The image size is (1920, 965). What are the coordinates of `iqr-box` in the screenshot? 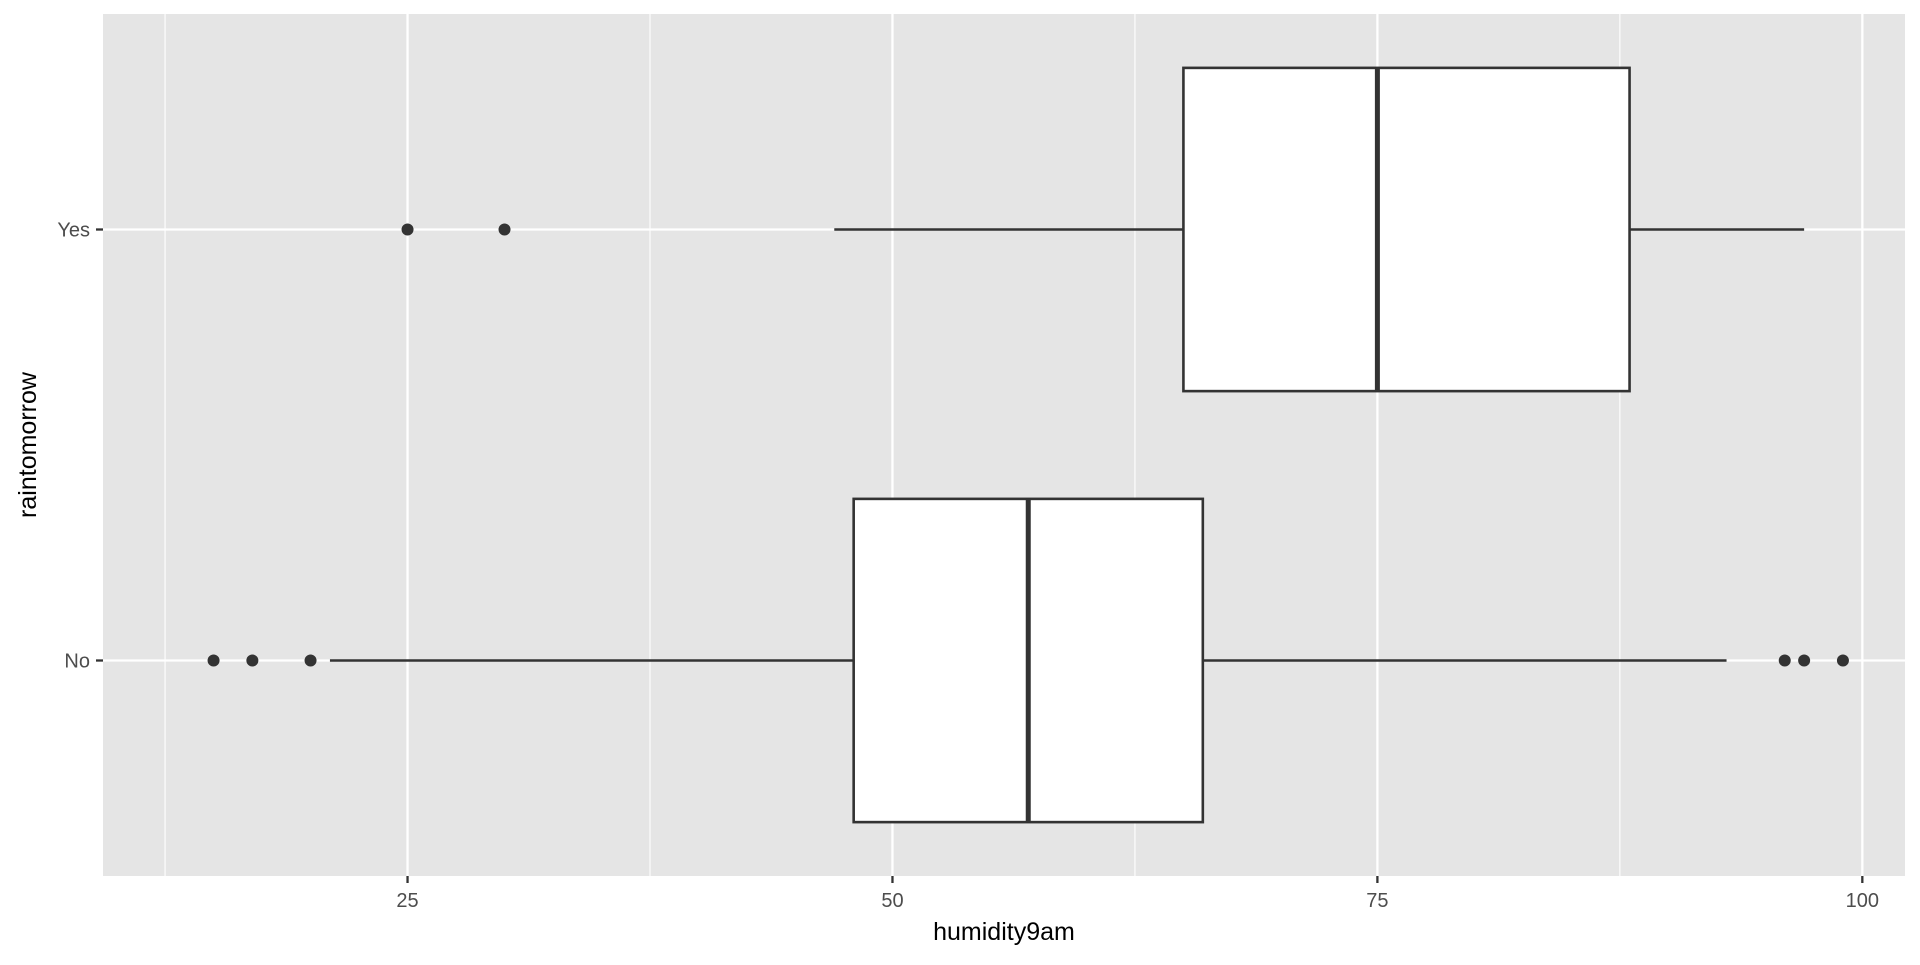 It's located at (1406, 229).